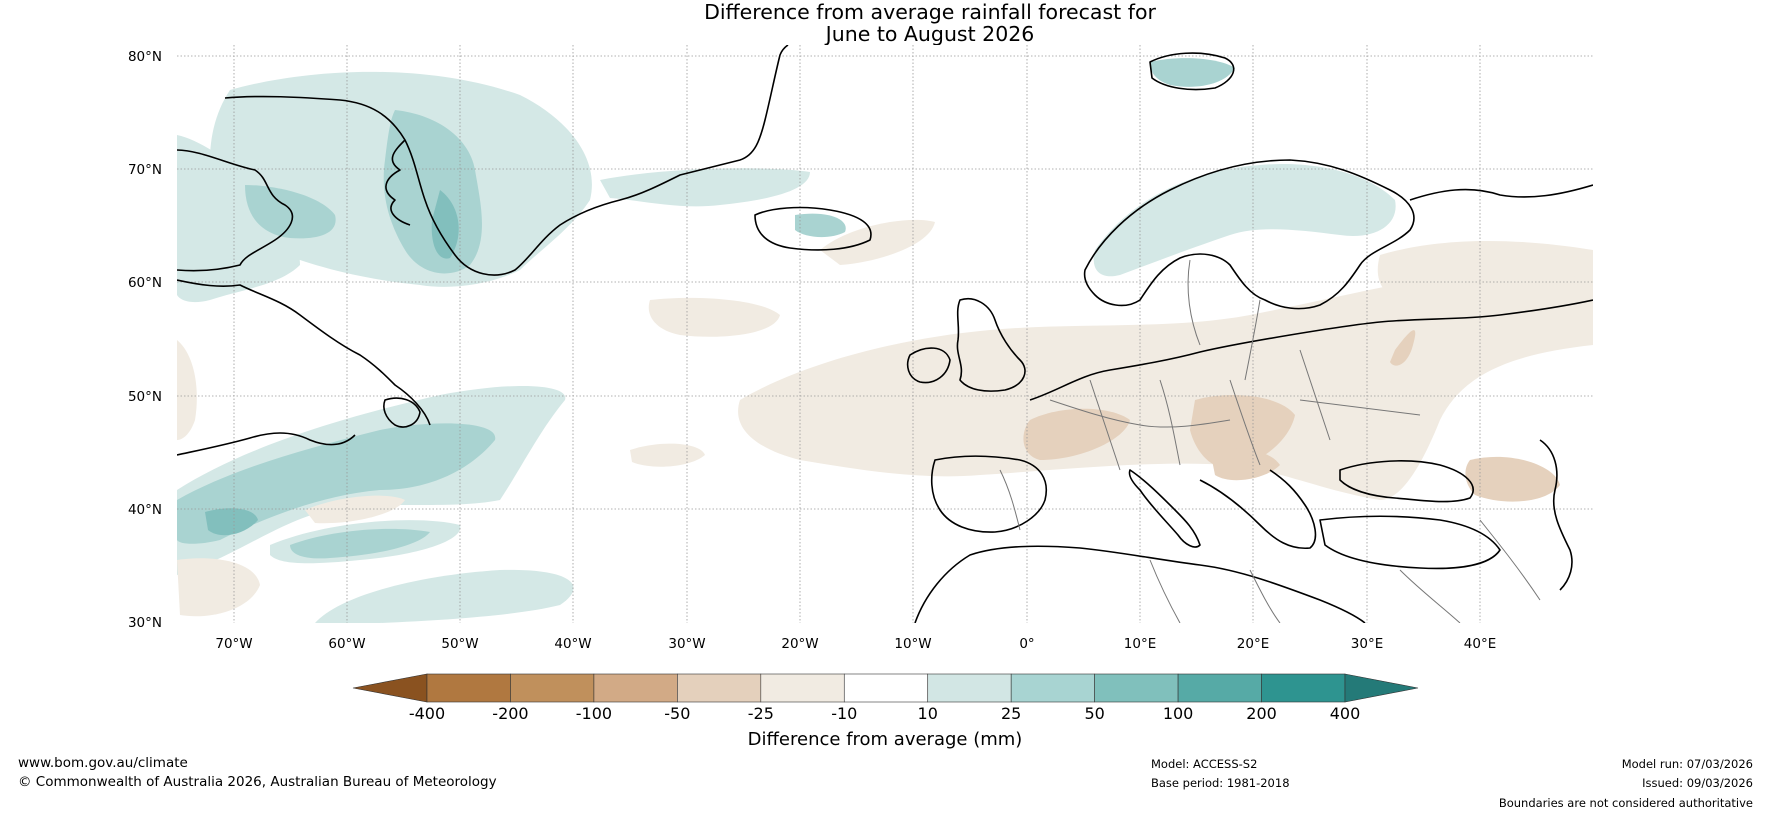 The image size is (1770, 816). Describe the element at coordinates (1094, 713) in the screenshot. I see `colorbar-tick-label: 50` at that location.